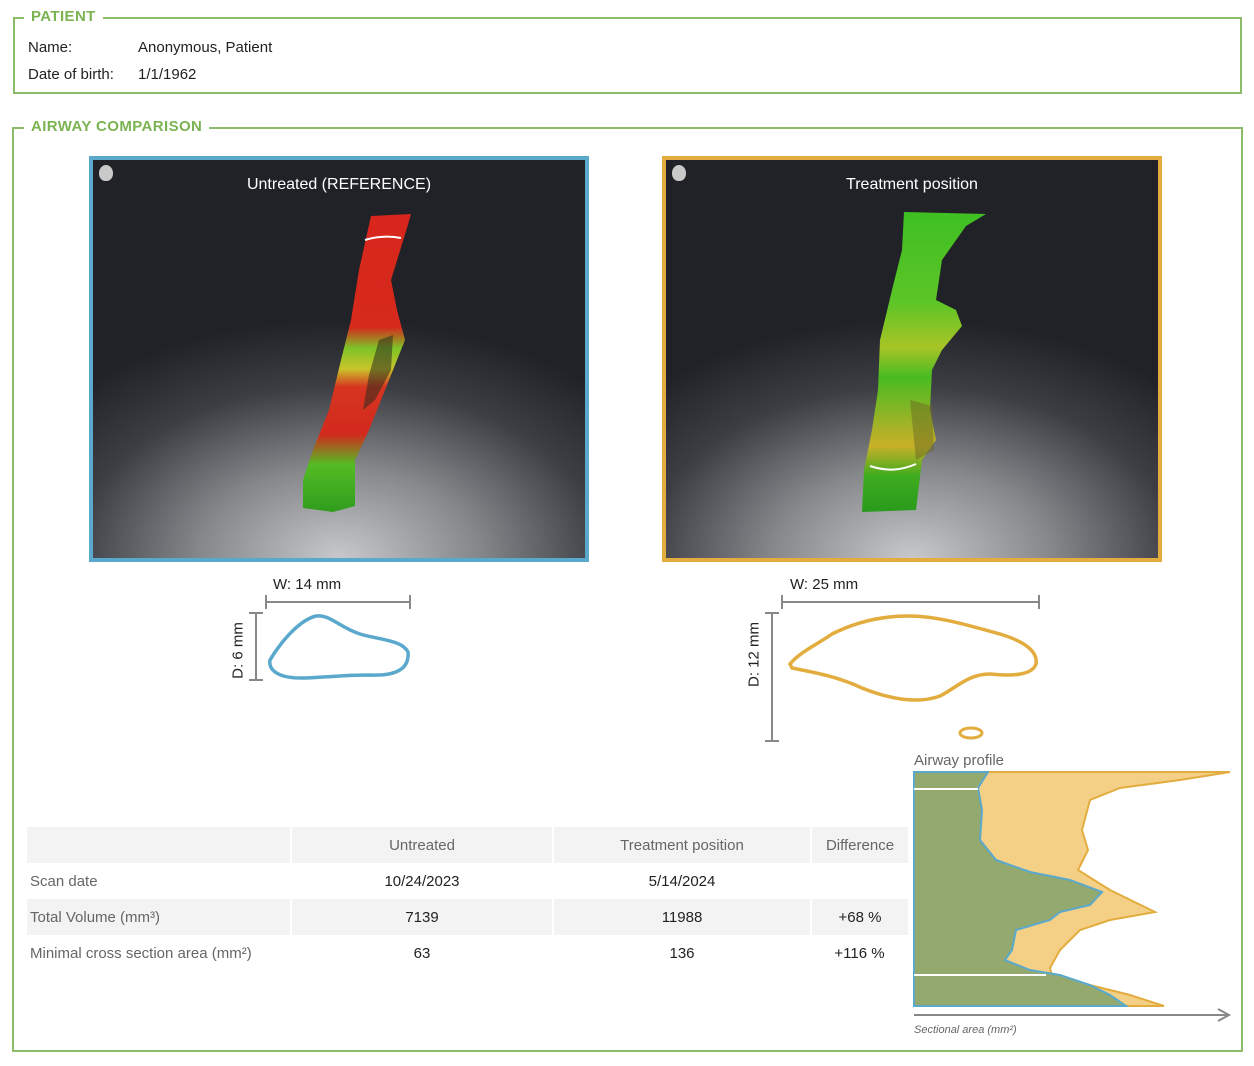 The height and width of the screenshot is (1066, 1254). I want to click on untreated-depth-ruler, so click(256, 646).